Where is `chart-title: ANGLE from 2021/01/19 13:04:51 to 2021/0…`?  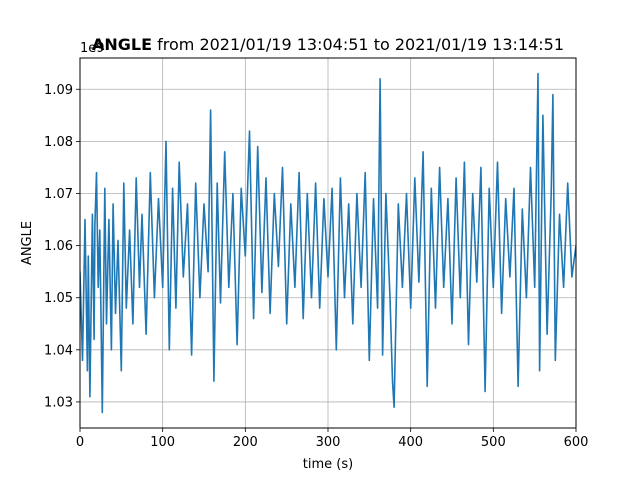
chart-title: ANGLE from 2021/01/19 13:04:51 to 2021/0… is located at coordinates (328, 44).